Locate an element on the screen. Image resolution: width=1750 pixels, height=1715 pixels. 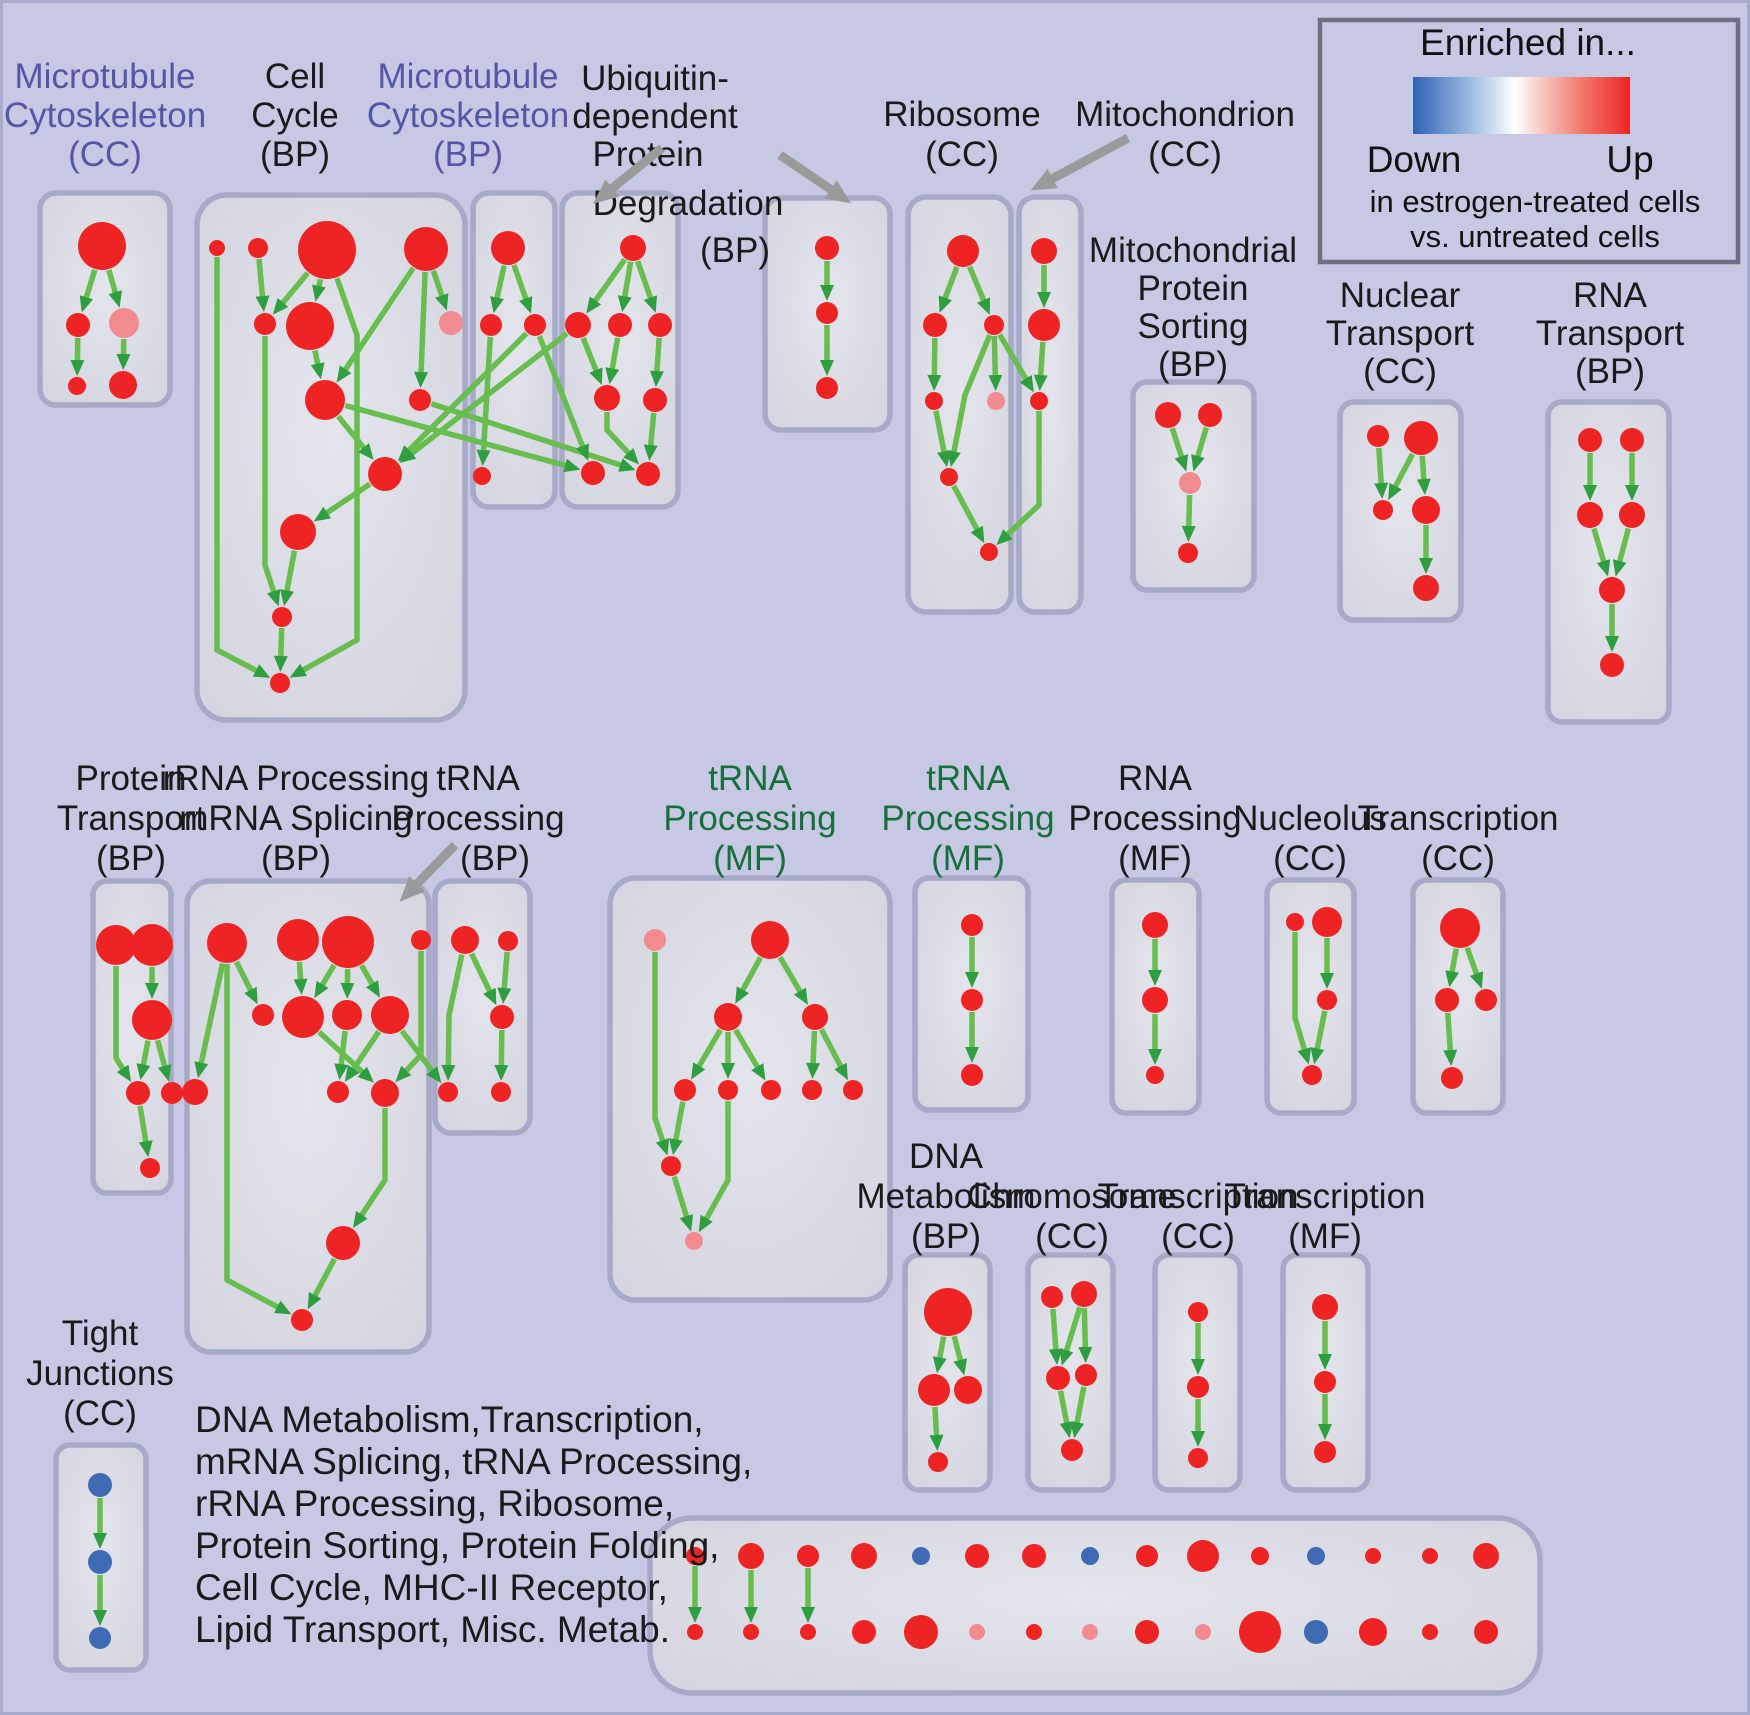
cluster-label-line: dependent is located at coordinates (655, 116).